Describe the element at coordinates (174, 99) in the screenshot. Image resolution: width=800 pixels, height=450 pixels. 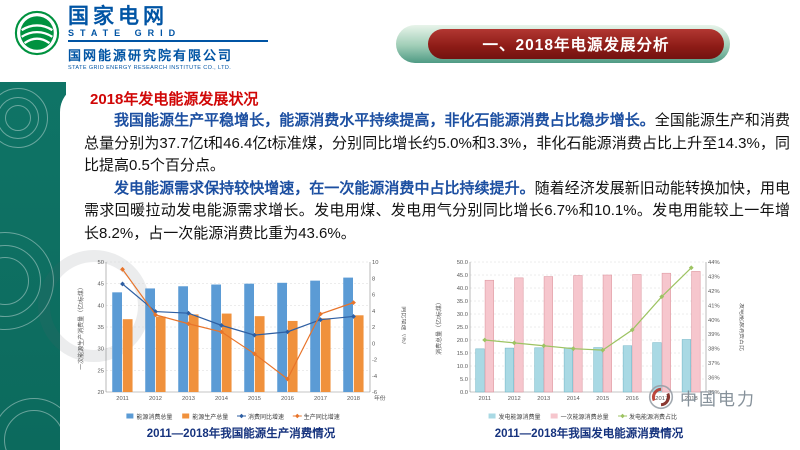
I see `content-heading: 2018年发电能源发展状况` at that location.